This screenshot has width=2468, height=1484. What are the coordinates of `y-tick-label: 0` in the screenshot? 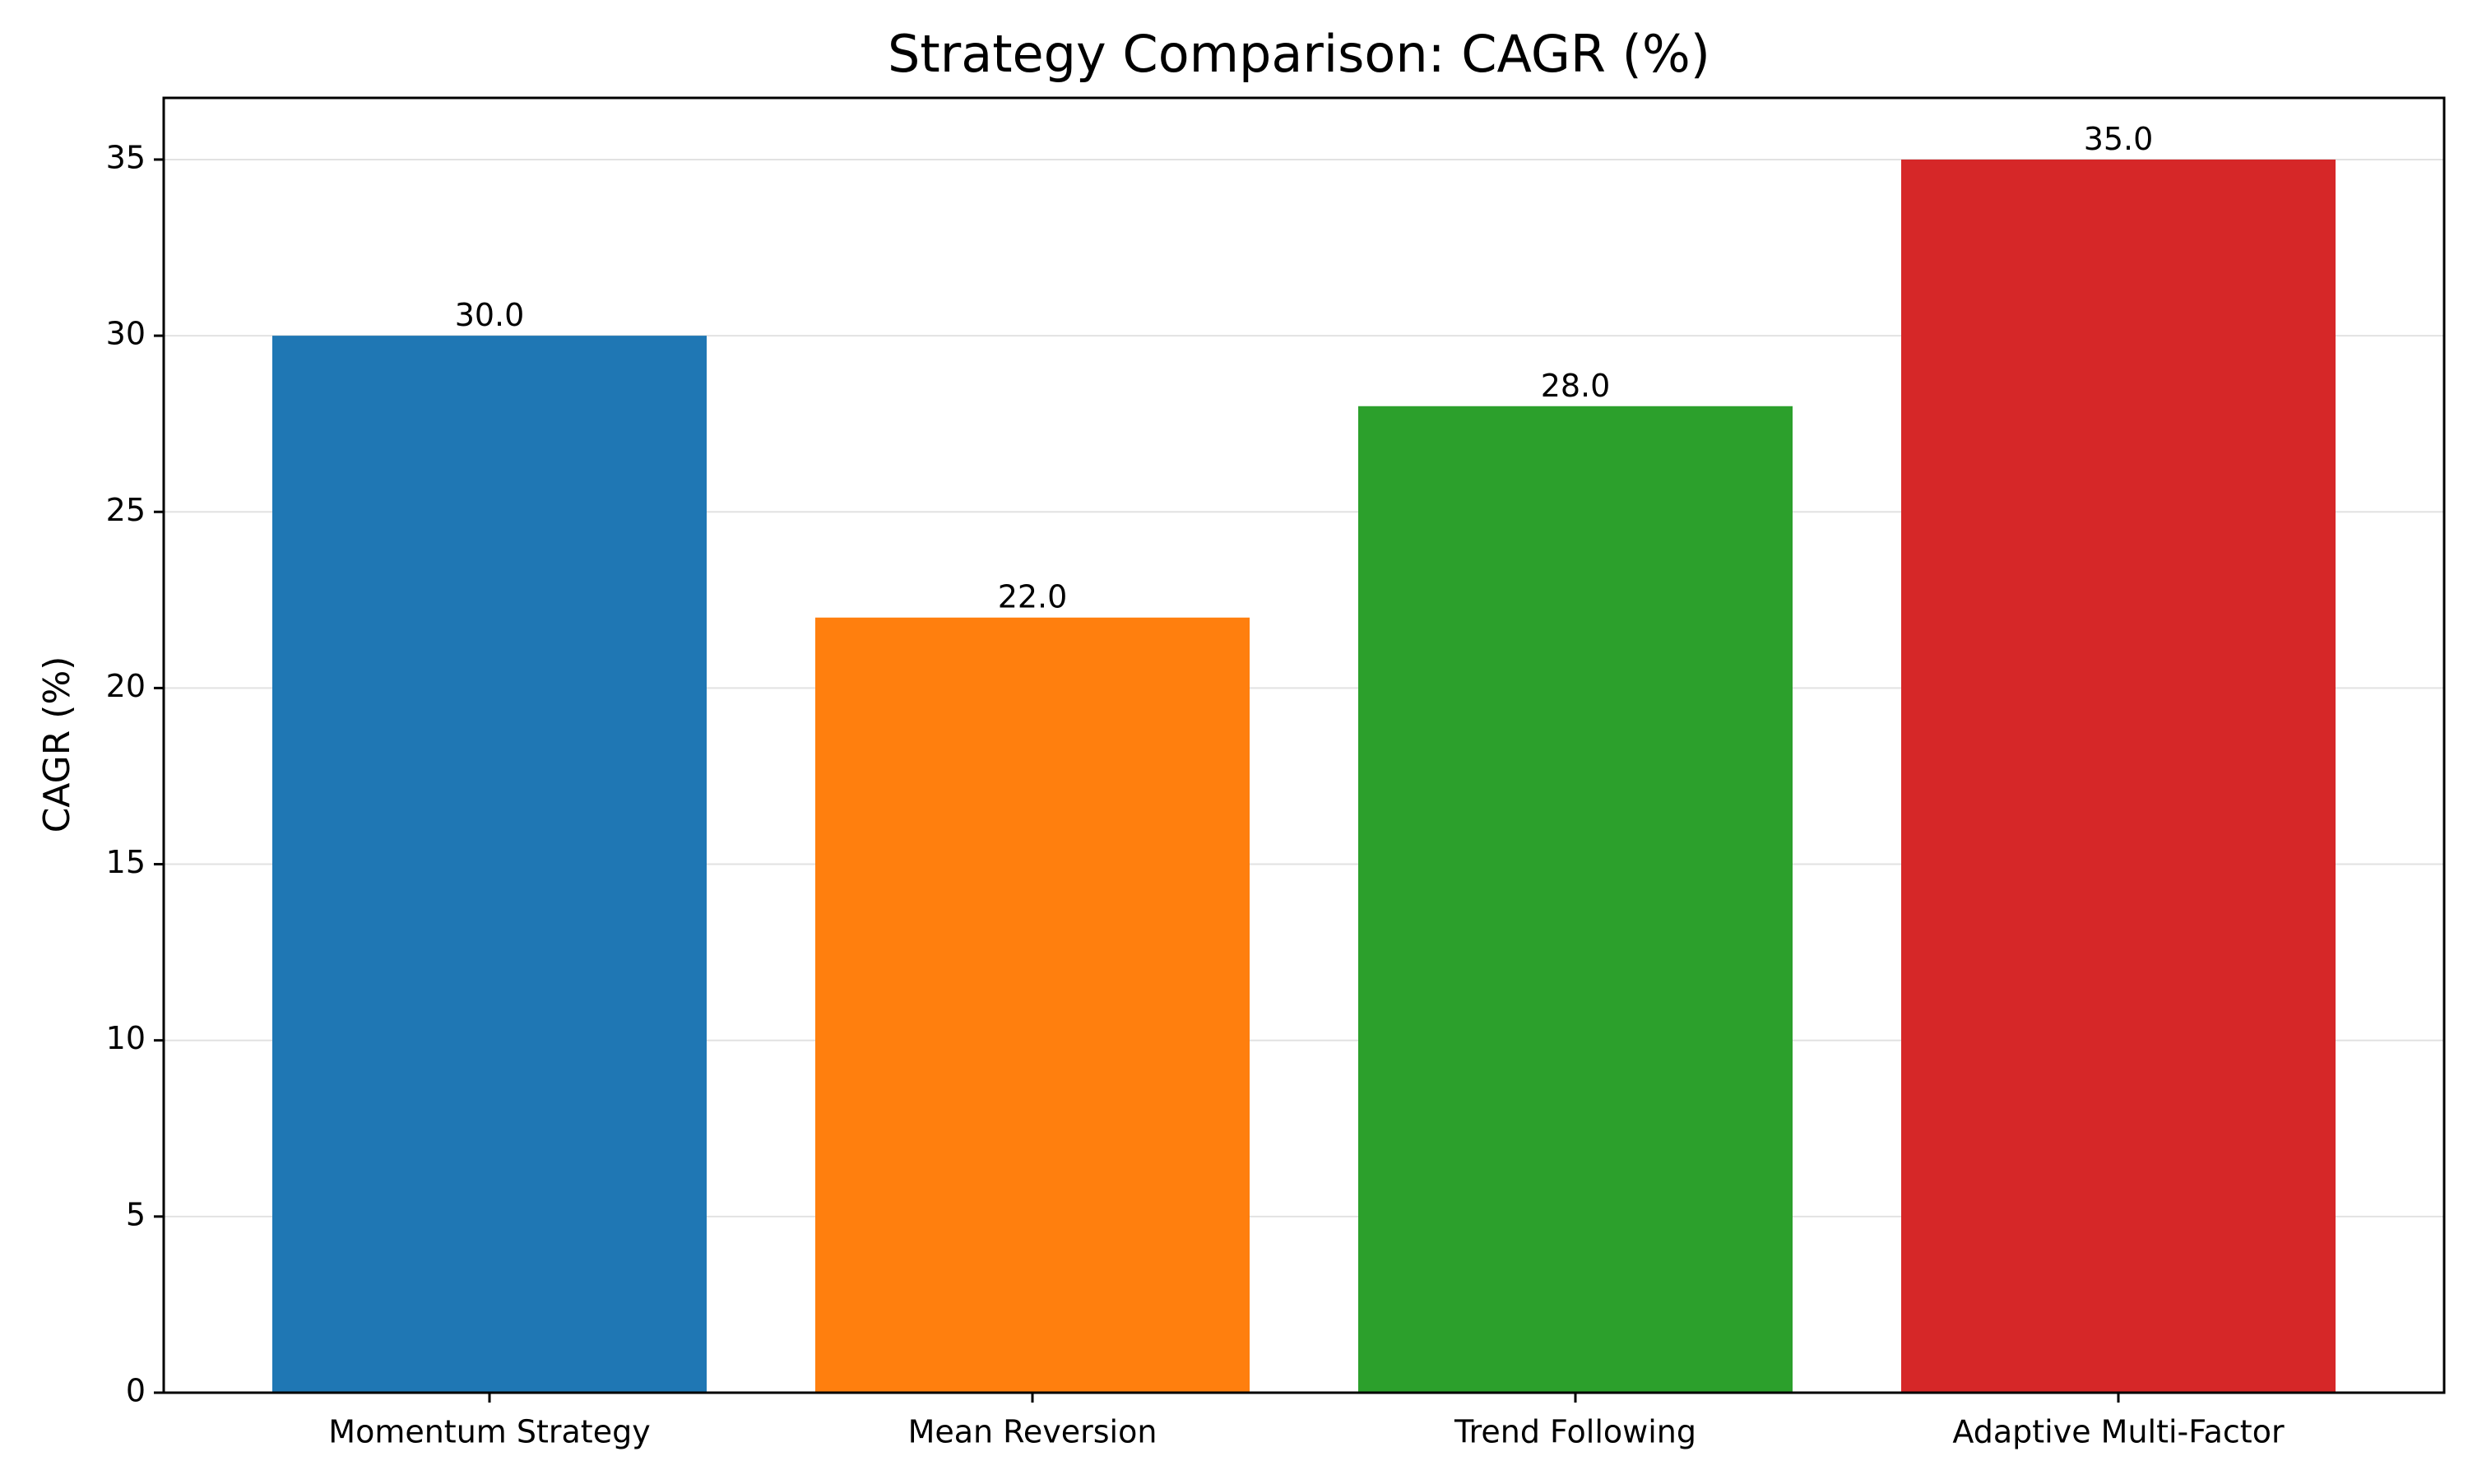 It's located at (136, 1391).